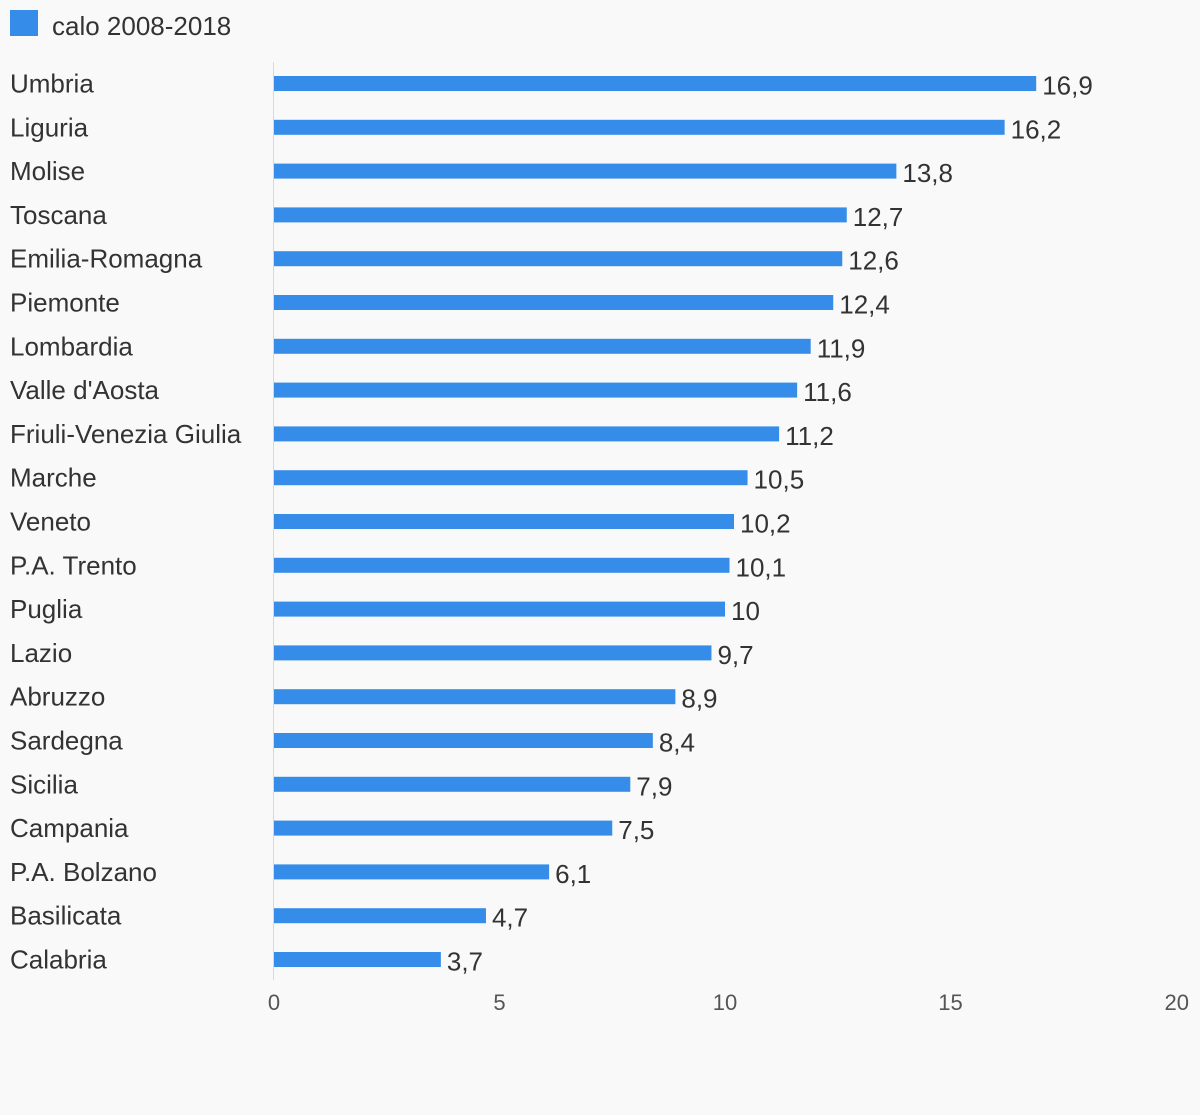 The image size is (1200, 1115). What do you see at coordinates (699, 699) in the screenshot?
I see `data-label: 8,9` at bounding box center [699, 699].